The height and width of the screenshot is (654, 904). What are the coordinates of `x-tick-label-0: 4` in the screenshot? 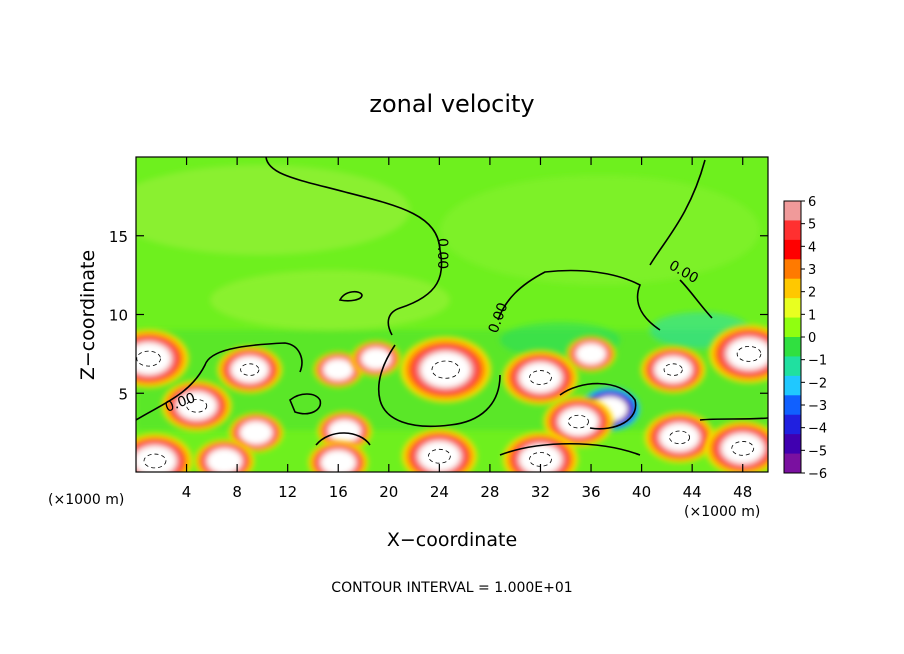 It's located at (187, 492).